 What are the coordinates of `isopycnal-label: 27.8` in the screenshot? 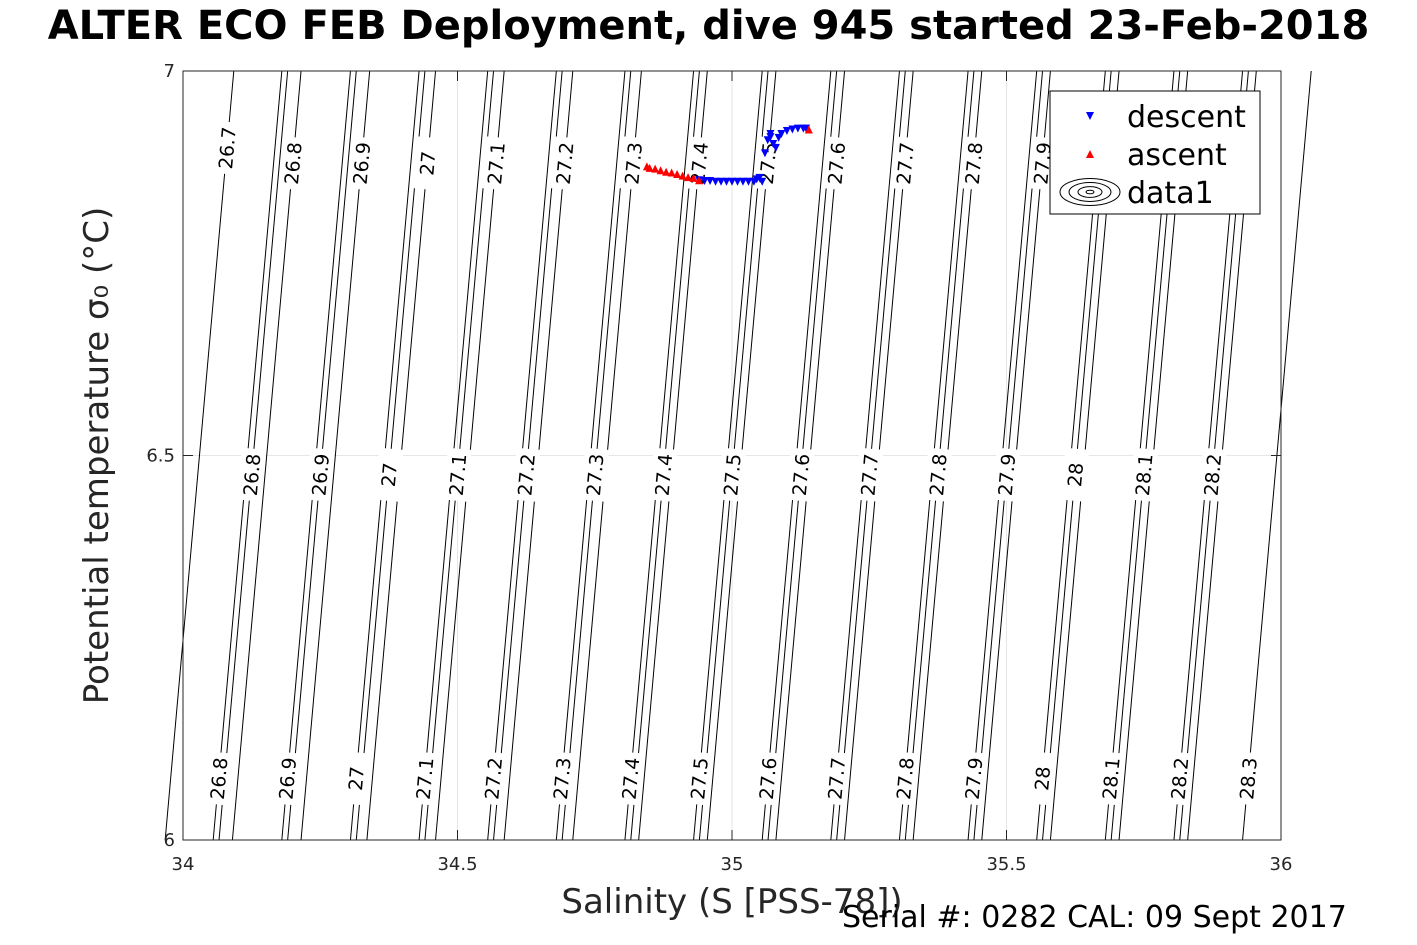 It's located at (973, 163).